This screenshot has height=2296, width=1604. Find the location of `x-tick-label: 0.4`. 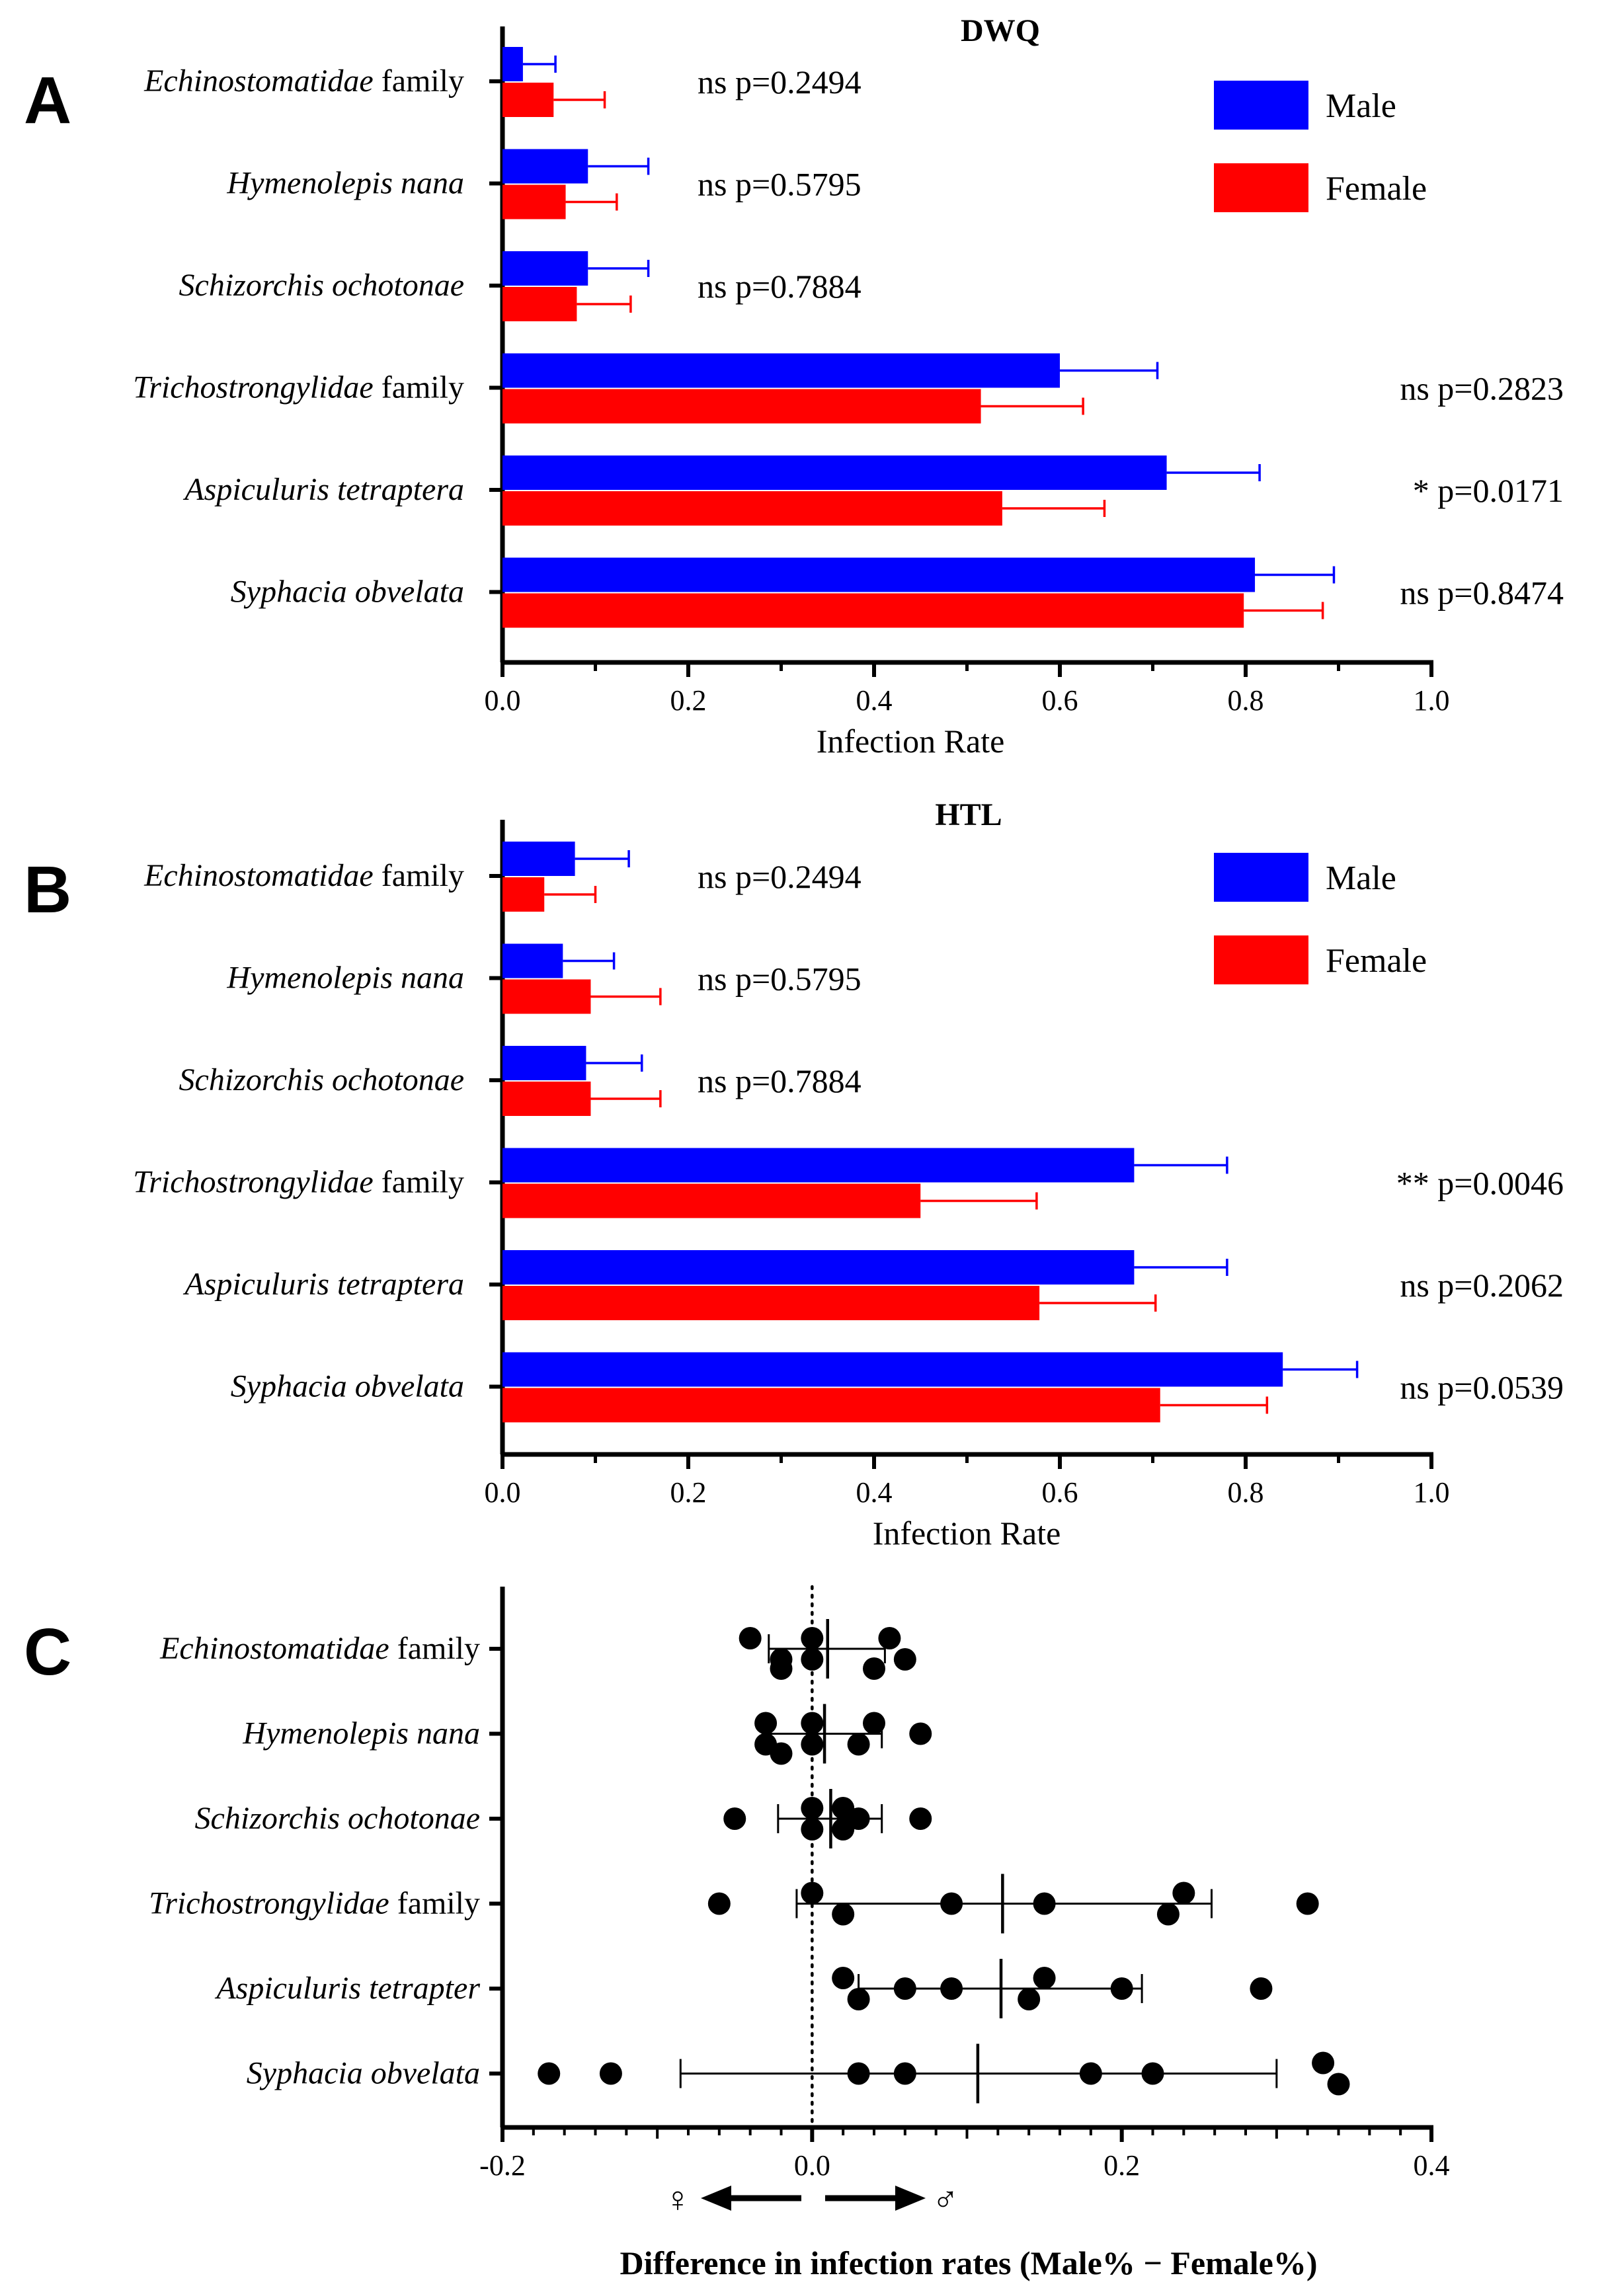

x-tick-label: 0.4 is located at coordinates (874, 701).